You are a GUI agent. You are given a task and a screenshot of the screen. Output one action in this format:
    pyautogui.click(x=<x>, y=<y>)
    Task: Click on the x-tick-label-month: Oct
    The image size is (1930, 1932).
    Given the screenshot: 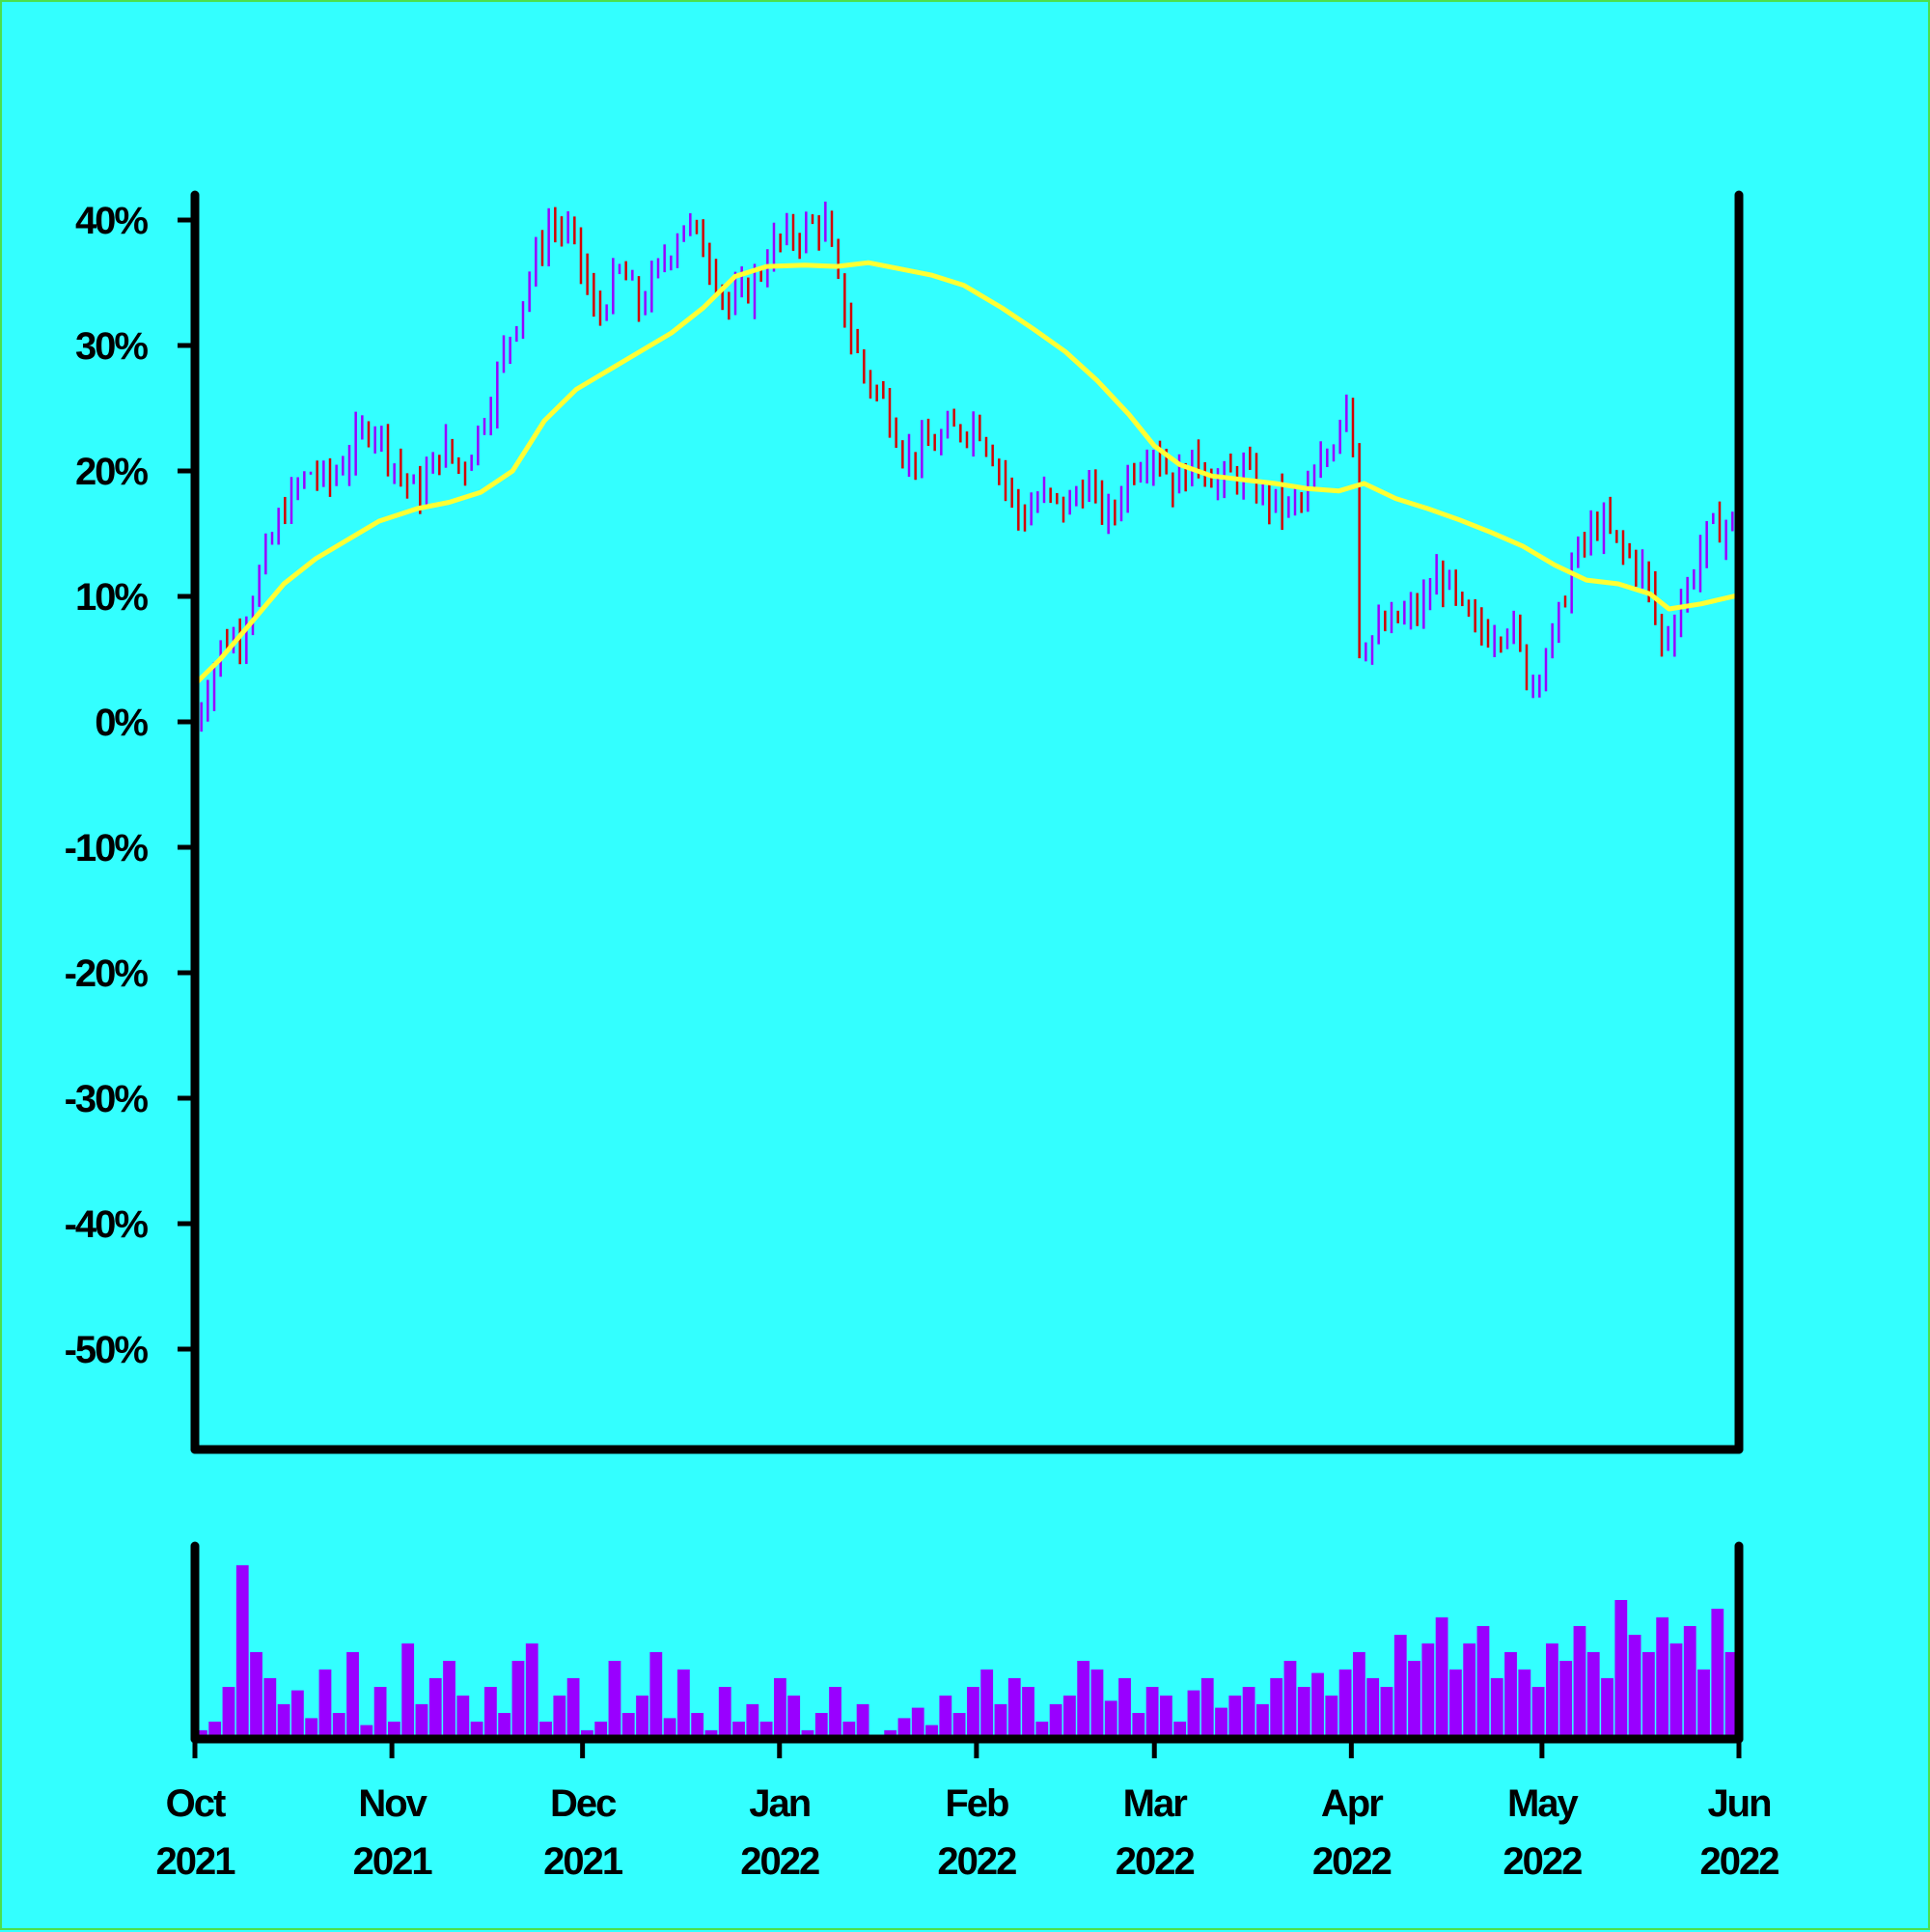 What is the action you would take?
    pyautogui.click(x=196, y=1803)
    